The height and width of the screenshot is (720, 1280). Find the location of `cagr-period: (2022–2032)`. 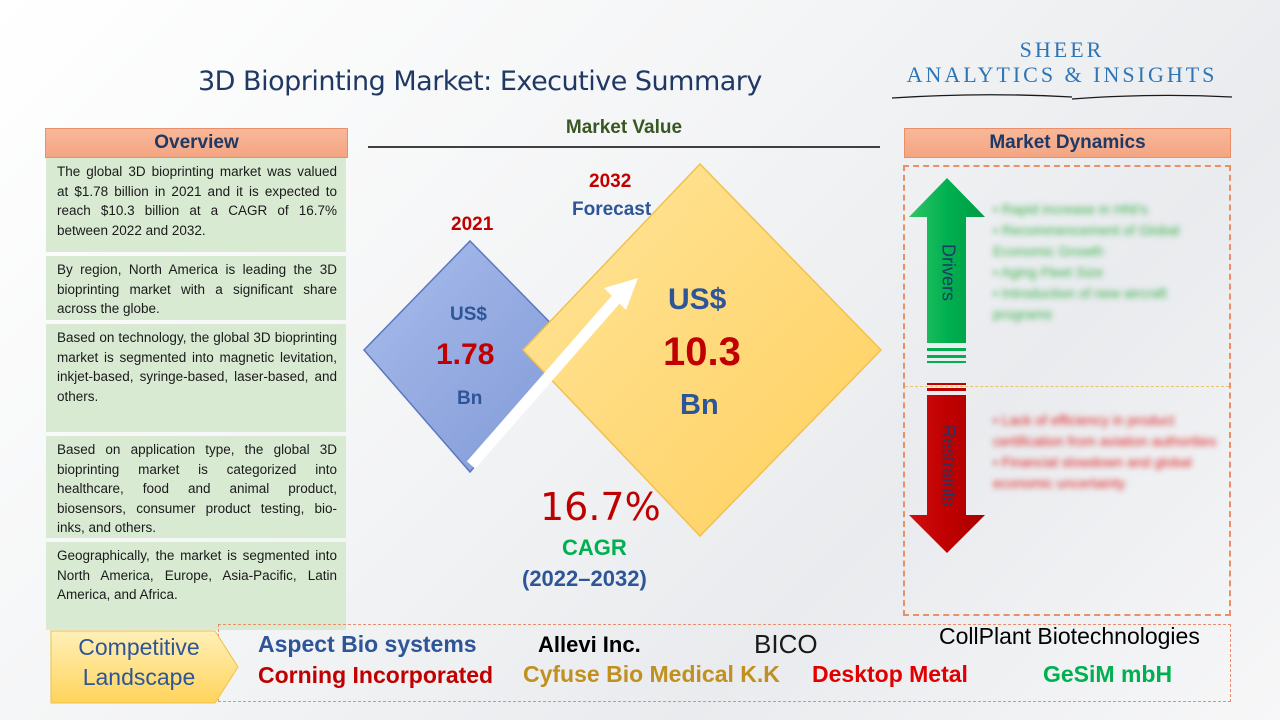

cagr-period: (2022–2032) is located at coordinates (584, 578).